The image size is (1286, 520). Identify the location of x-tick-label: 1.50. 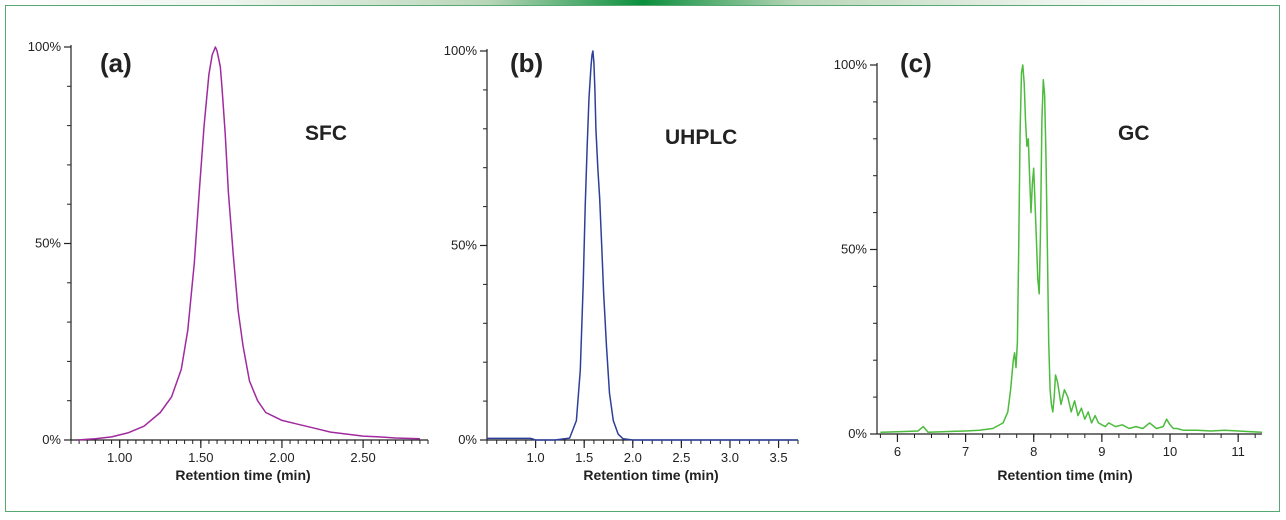
(200, 457).